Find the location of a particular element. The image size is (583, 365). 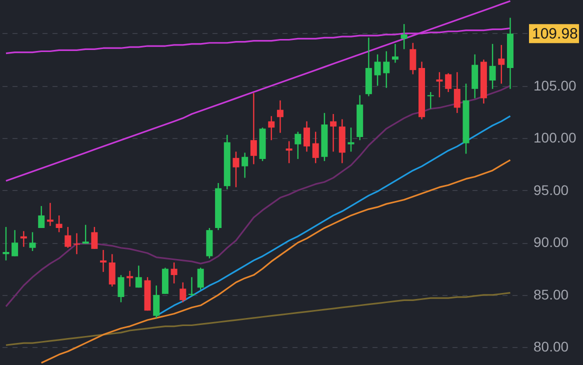

y-tick-label: 100.00 is located at coordinates (555, 138).